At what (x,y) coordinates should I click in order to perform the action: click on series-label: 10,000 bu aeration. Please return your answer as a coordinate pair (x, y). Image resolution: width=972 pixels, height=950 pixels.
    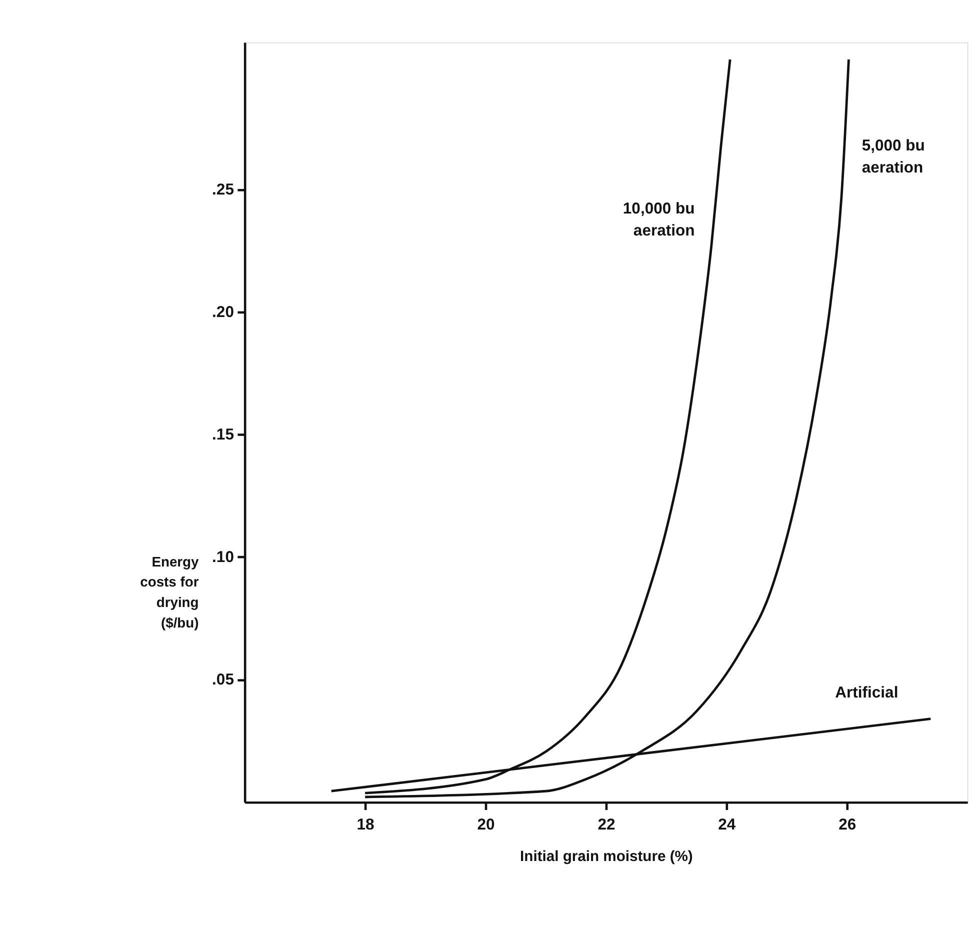
    Looking at the image, I should click on (658, 220).